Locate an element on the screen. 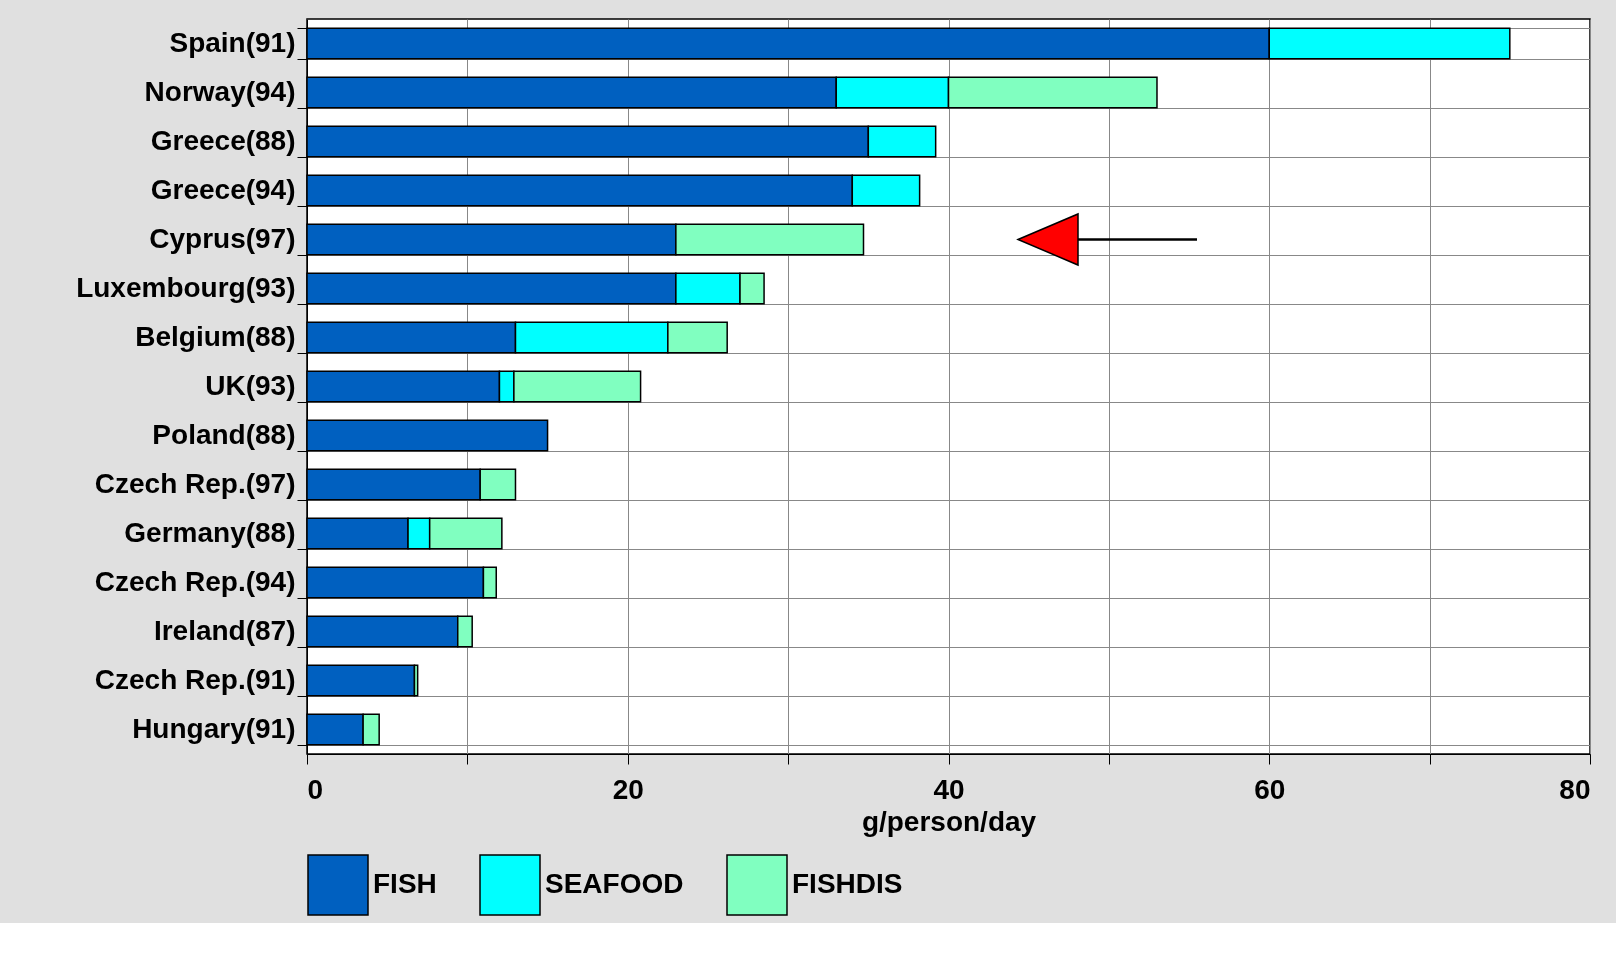 Image resolution: width=1617 pixels, height=963 pixels. y-tick-label: Cyprus(97) is located at coordinates (222, 238).